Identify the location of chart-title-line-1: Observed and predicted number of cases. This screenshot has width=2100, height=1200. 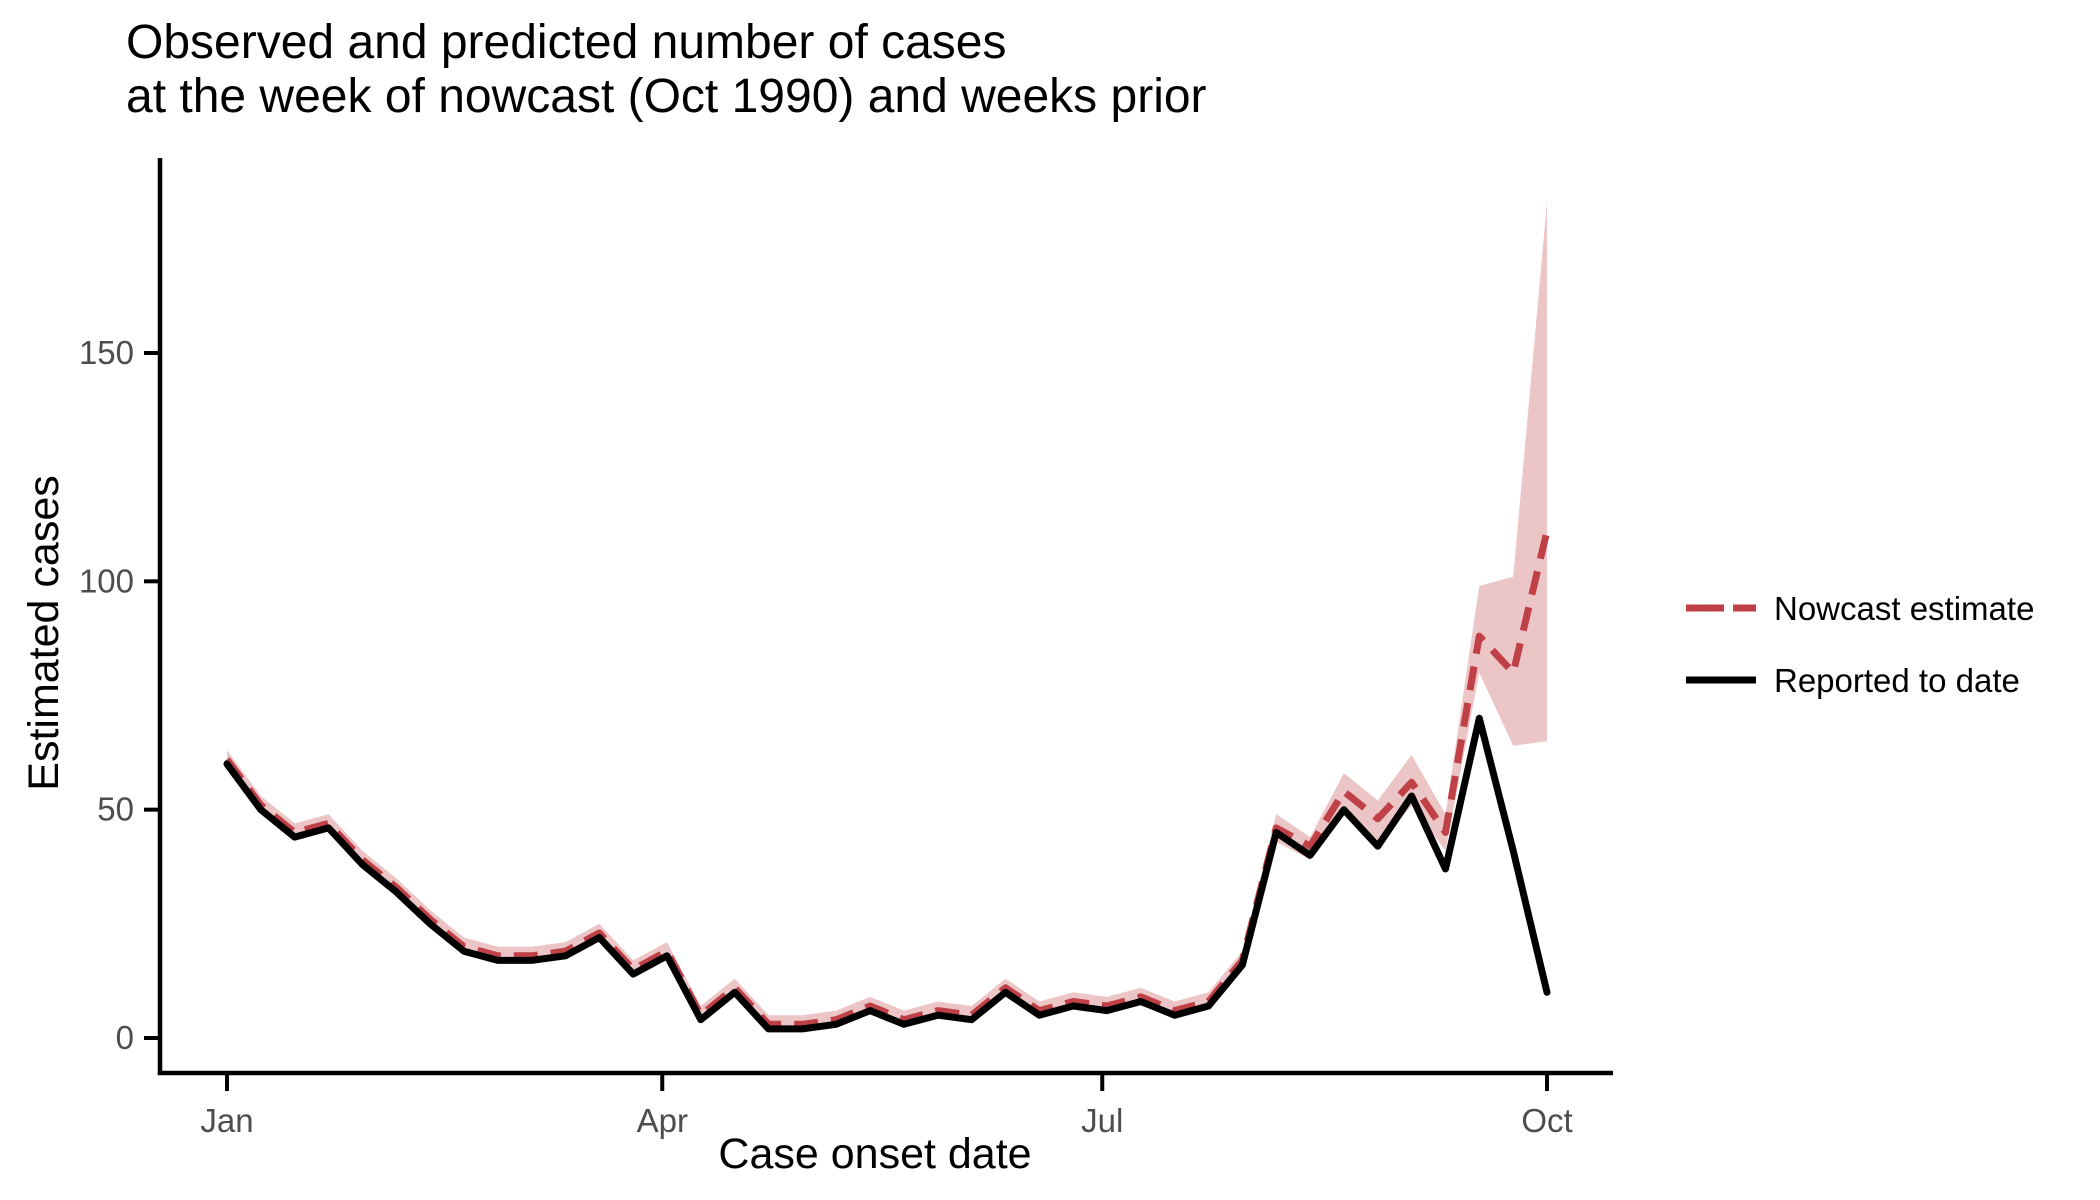
(566, 42).